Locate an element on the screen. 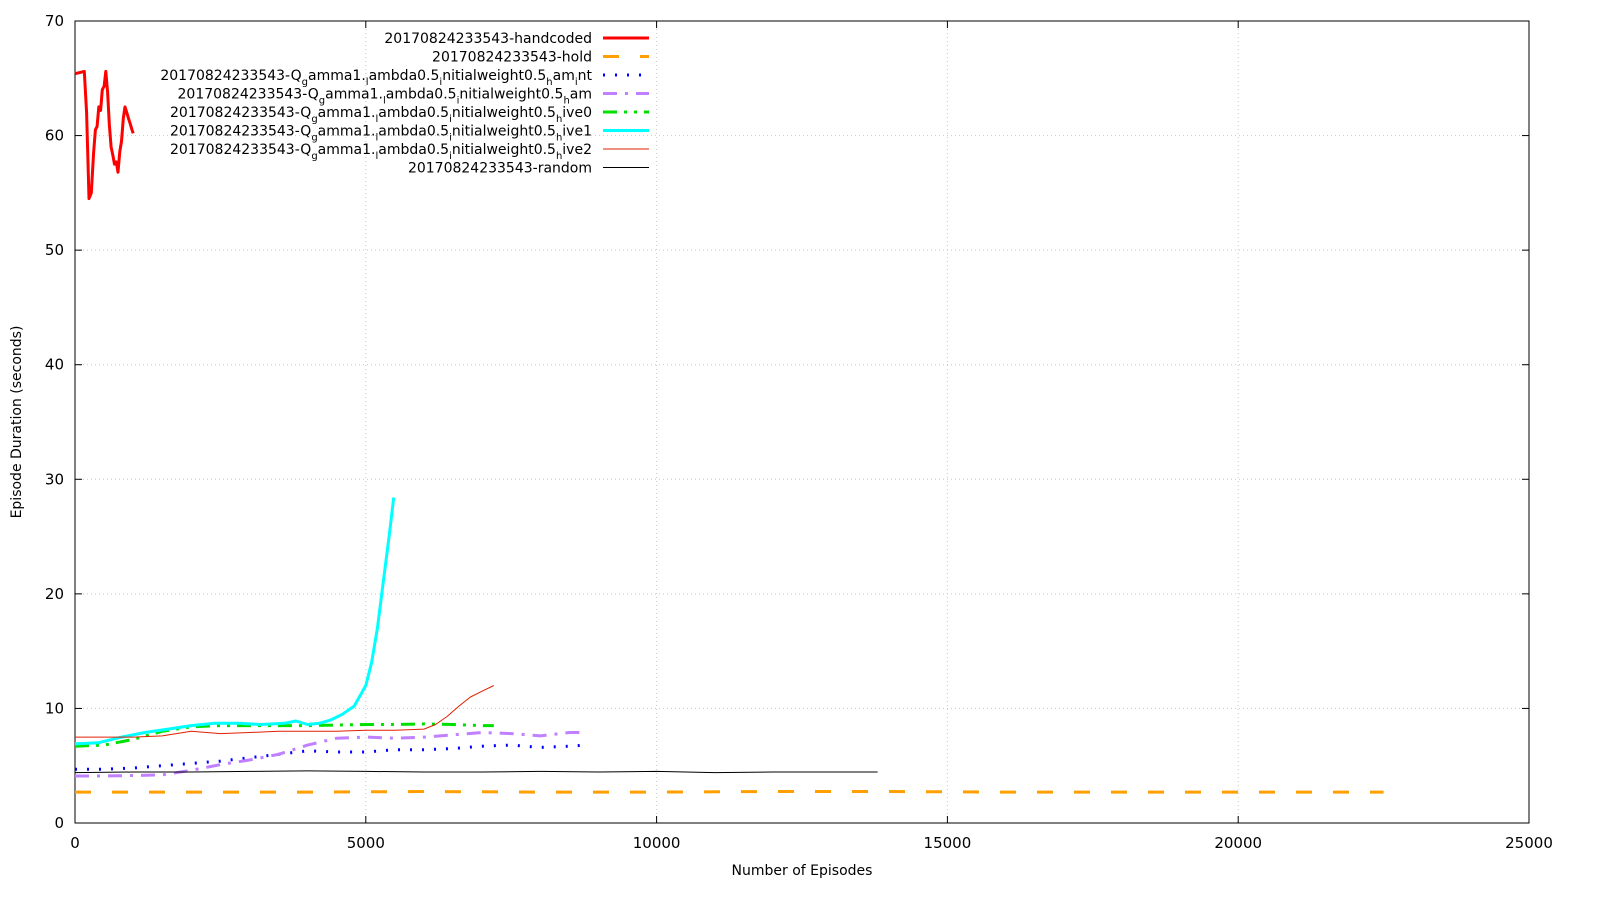 The image size is (1600, 900). legend-label-0: 20170824233543-handcoded is located at coordinates (488, 39).